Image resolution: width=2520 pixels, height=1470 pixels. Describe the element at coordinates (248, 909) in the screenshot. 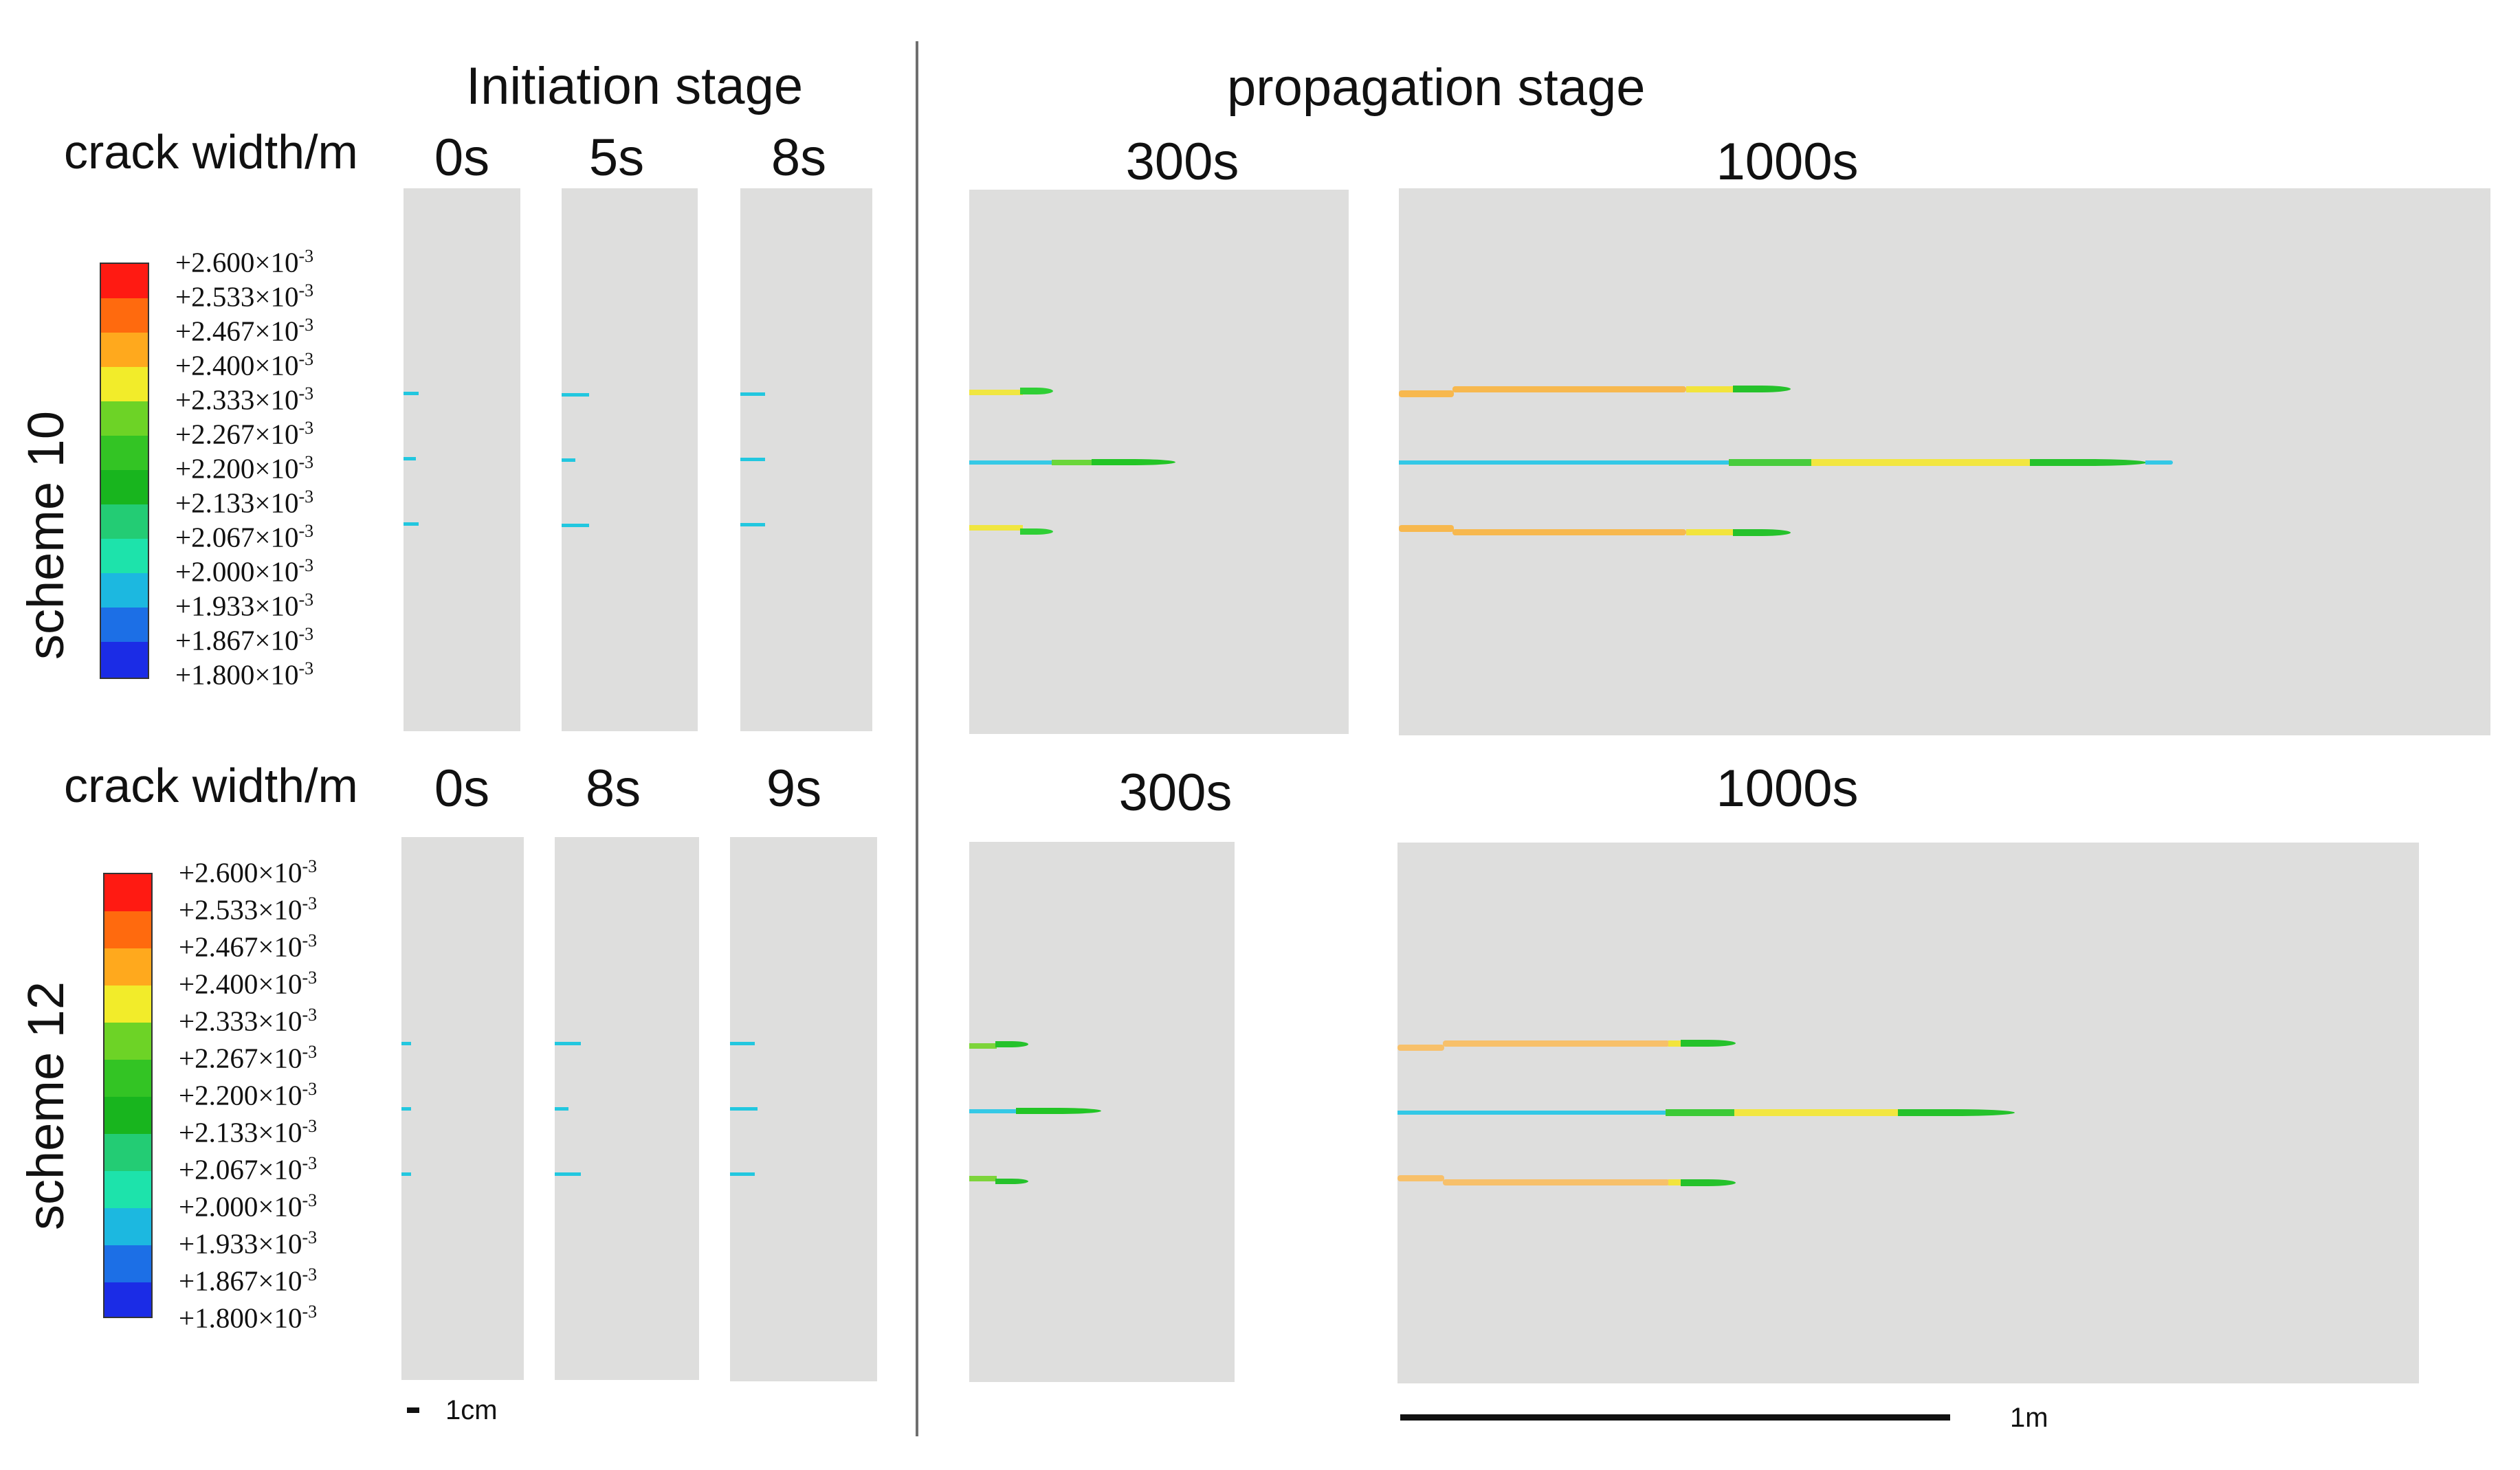

I see `legend-tick: +2.533×10-3` at that location.